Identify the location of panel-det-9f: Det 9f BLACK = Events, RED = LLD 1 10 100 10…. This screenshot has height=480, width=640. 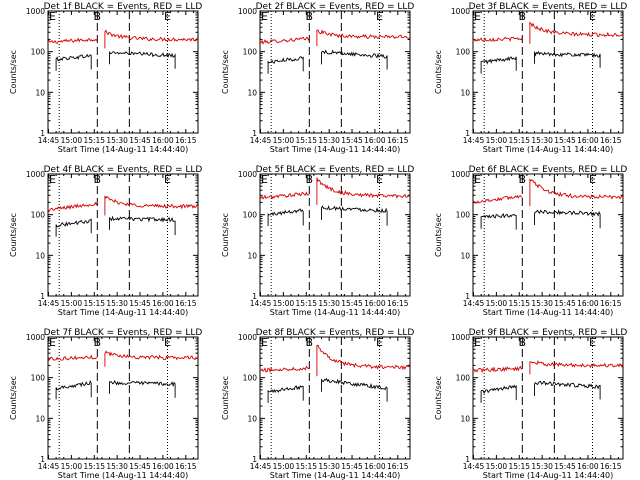
(530, 404).